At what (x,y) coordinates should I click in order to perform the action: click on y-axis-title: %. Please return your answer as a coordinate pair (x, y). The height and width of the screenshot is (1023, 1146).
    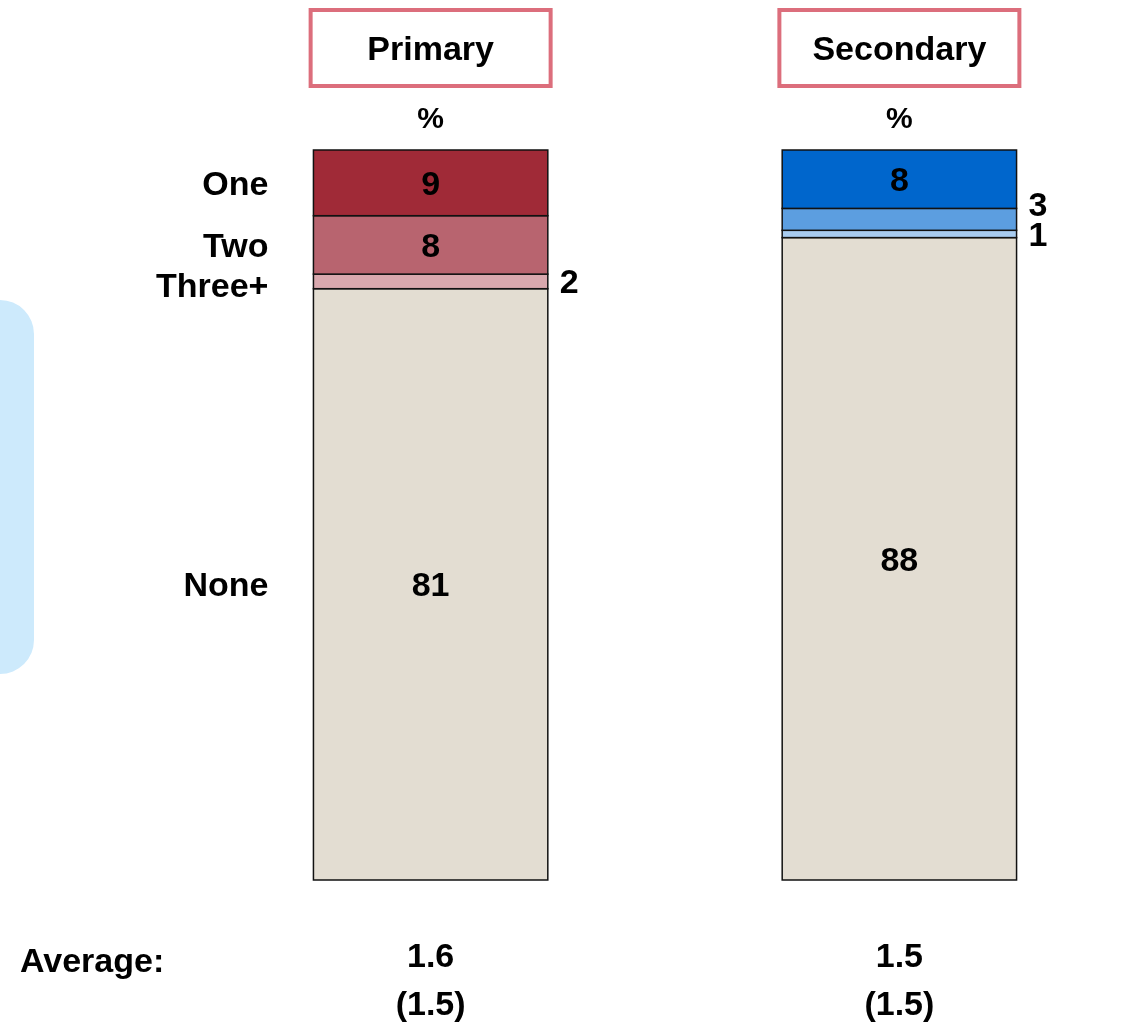
    Looking at the image, I should click on (430, 117).